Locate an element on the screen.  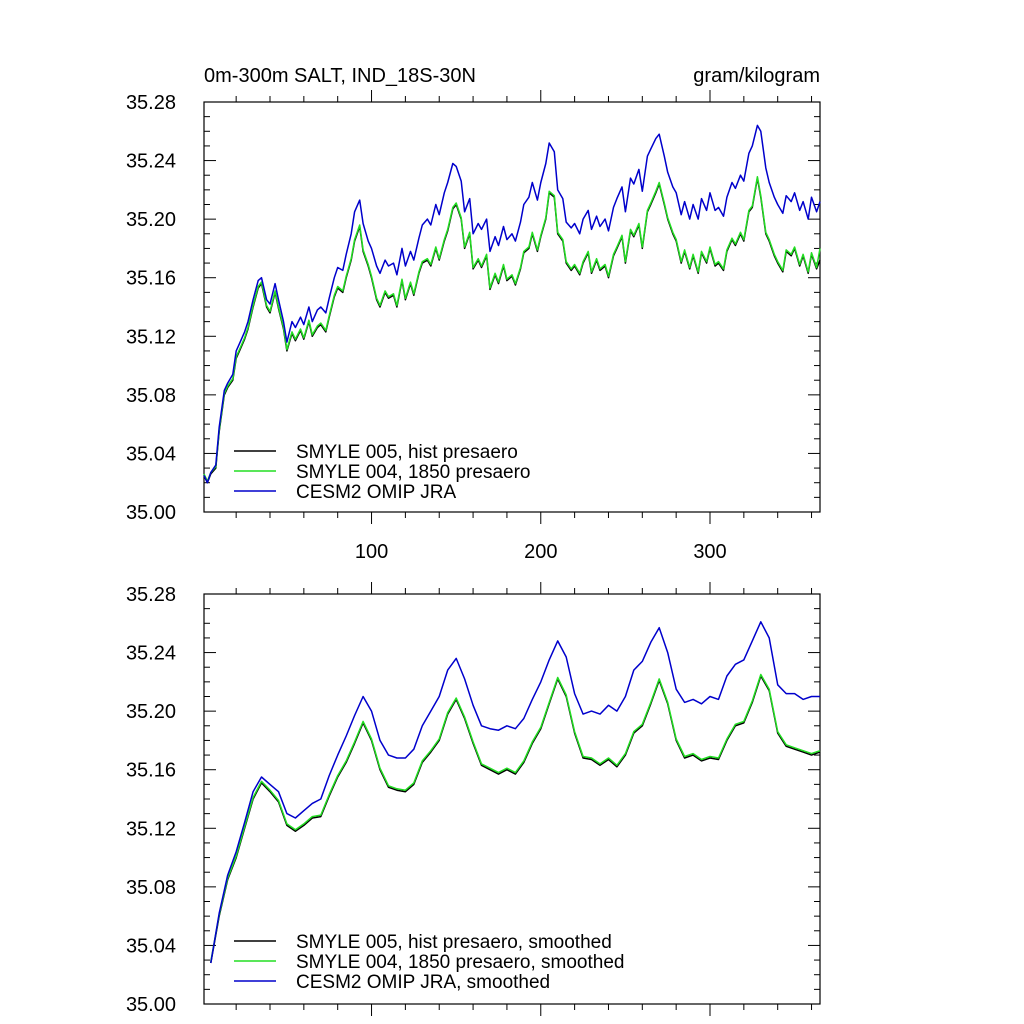
c1-ytick-label: 35.16 is located at coordinates (151, 771).